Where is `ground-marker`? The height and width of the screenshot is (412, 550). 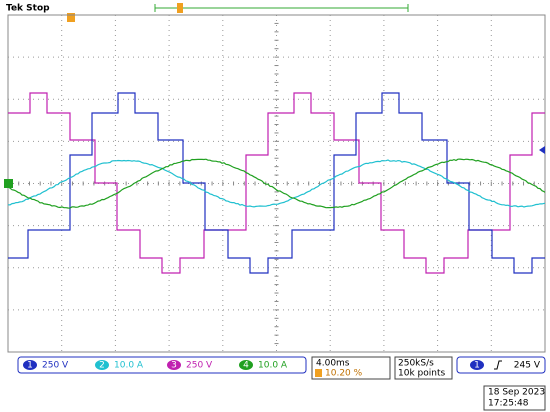
ground-marker is located at coordinates (8, 183).